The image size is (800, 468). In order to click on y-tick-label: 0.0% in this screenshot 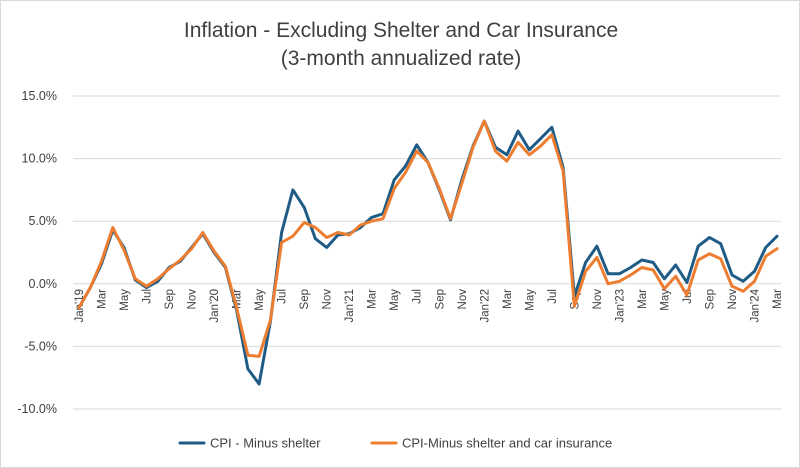, I will do `click(43, 284)`.